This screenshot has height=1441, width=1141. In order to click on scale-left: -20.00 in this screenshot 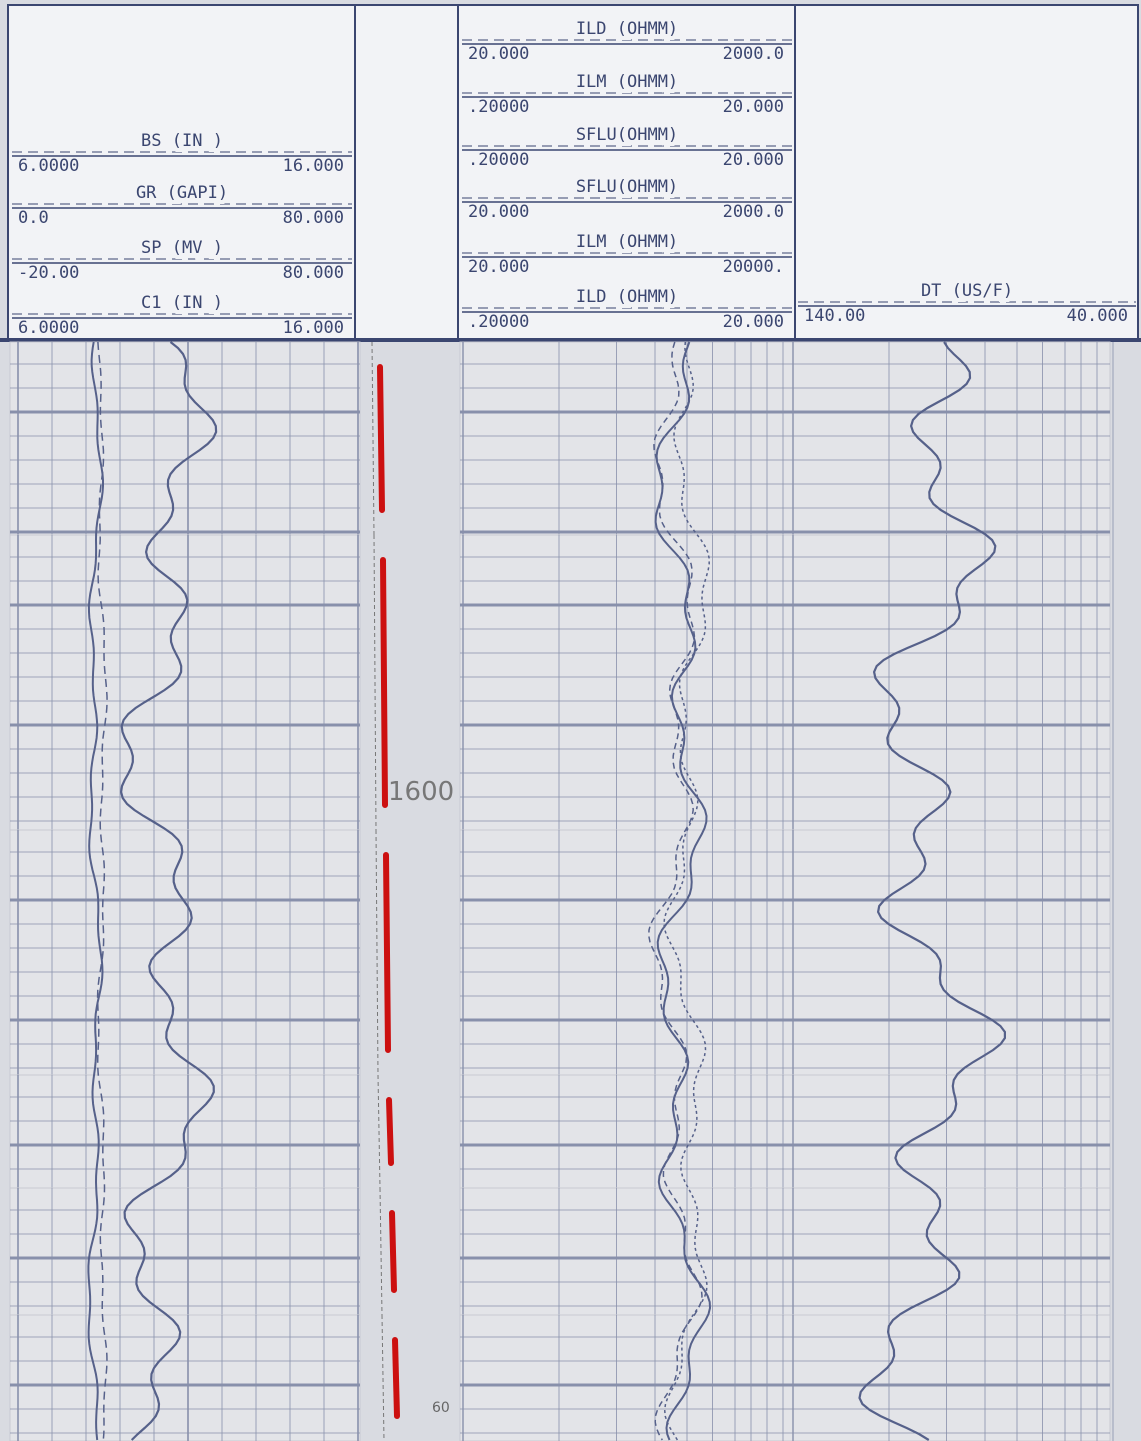, I will do `click(48, 273)`.